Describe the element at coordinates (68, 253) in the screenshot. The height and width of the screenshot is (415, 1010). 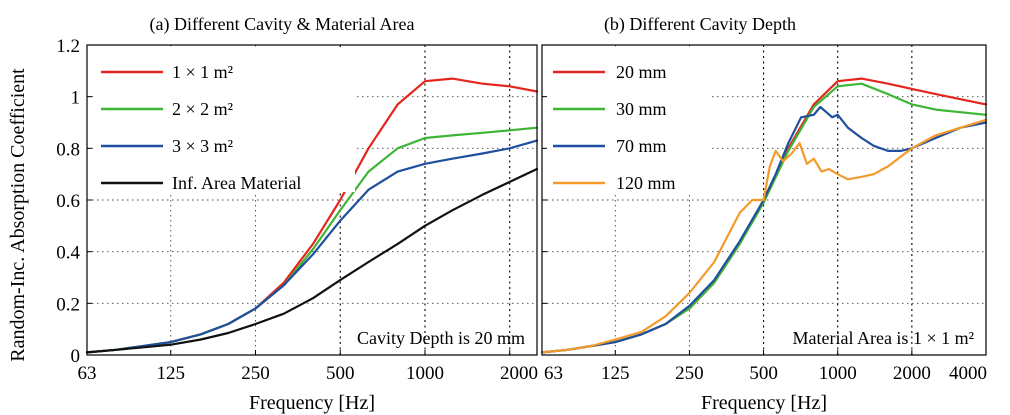
I see `y-tick-label: 0.4` at that location.